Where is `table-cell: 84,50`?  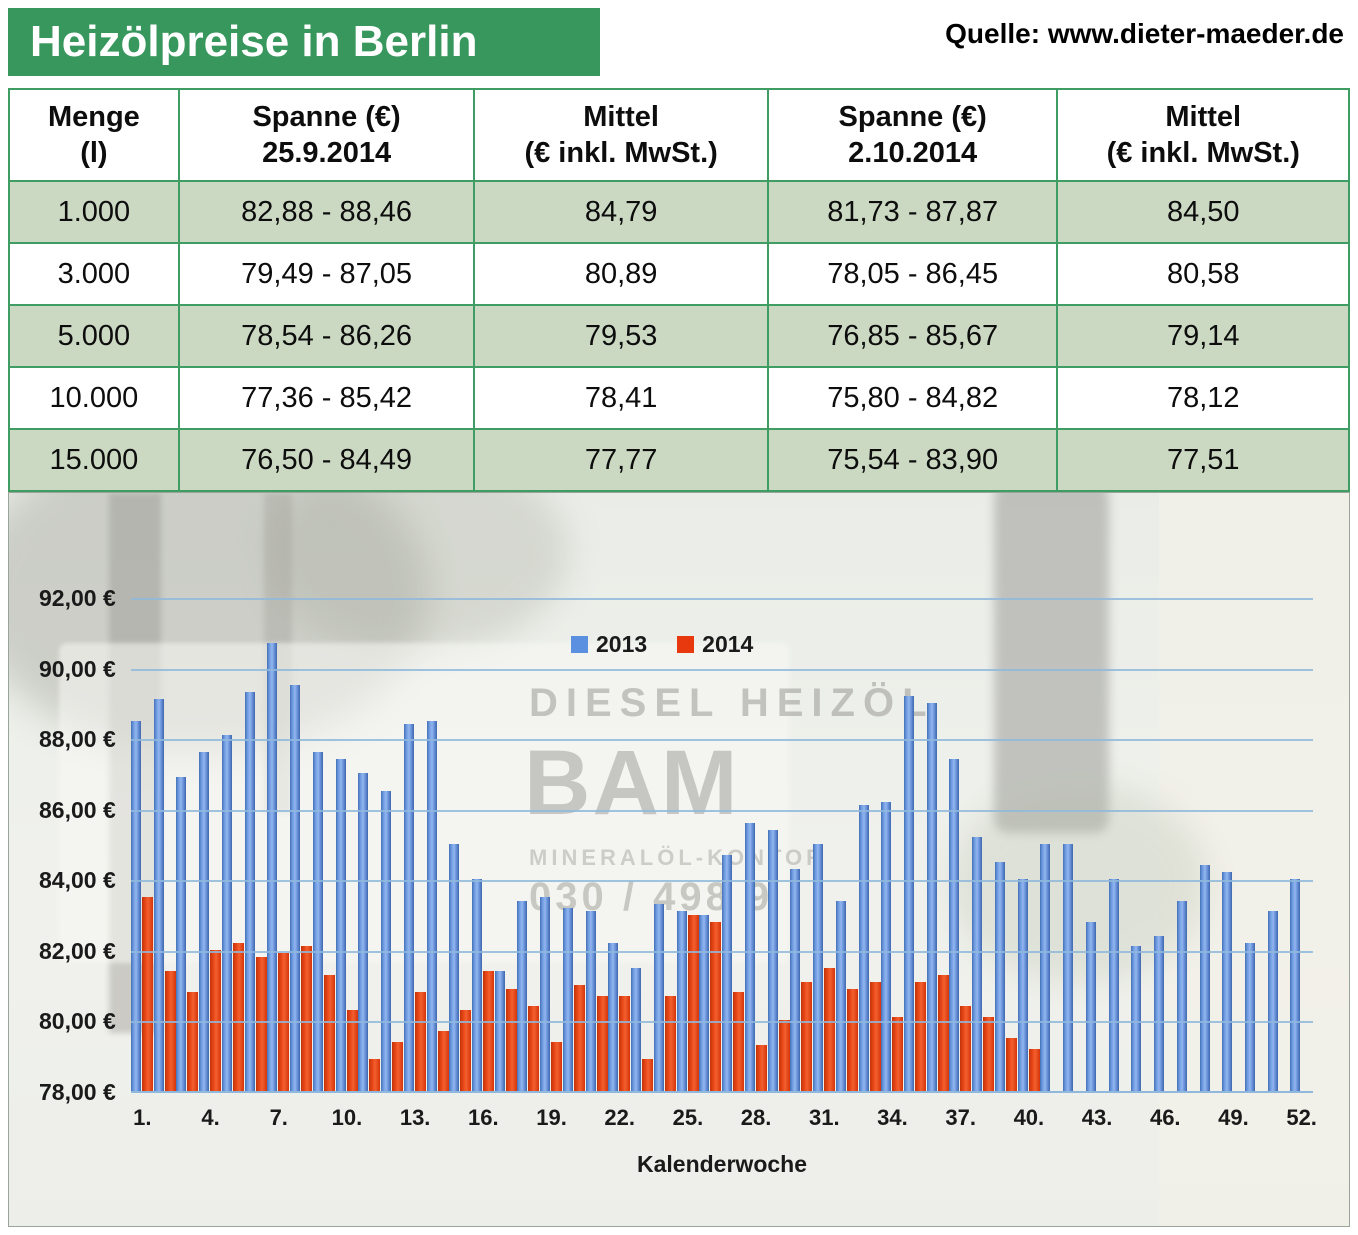 table-cell: 84,50 is located at coordinates (1203, 212).